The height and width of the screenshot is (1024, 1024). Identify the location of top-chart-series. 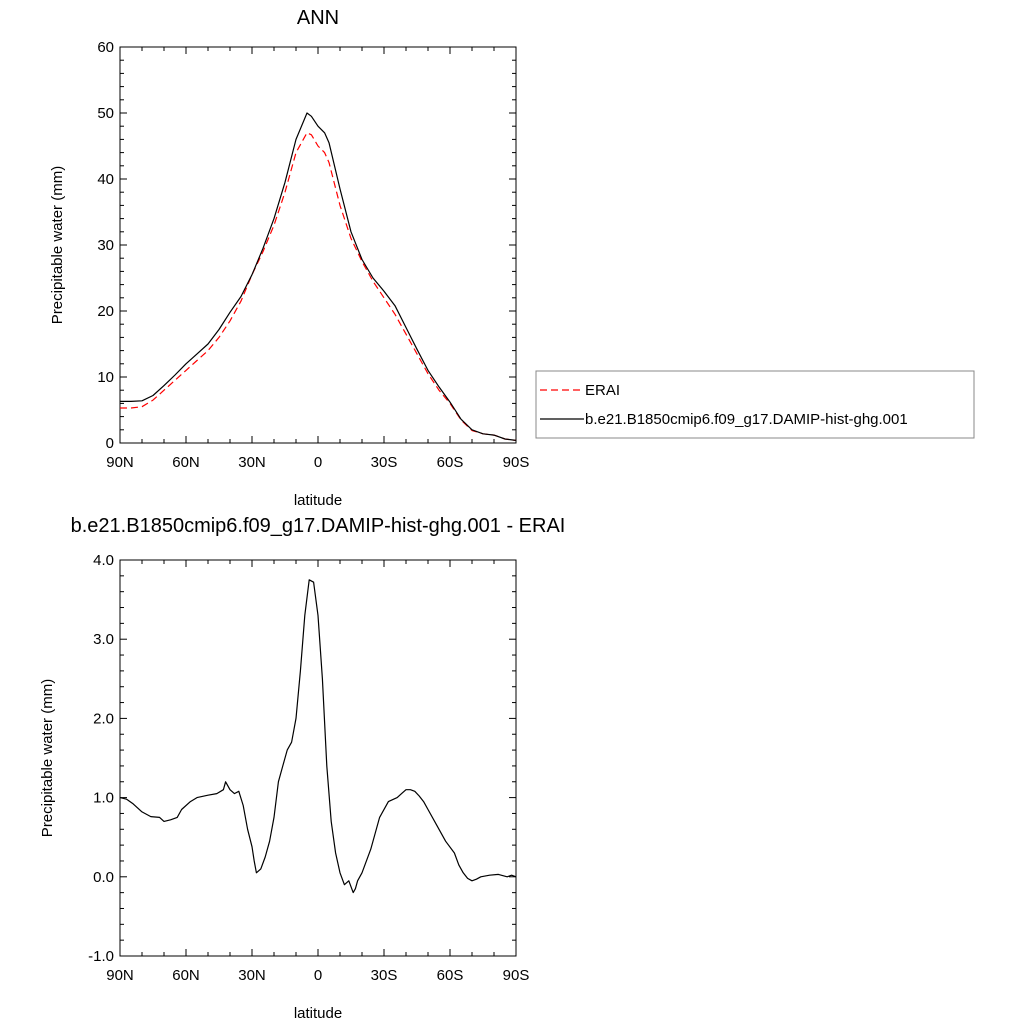
(318, 276).